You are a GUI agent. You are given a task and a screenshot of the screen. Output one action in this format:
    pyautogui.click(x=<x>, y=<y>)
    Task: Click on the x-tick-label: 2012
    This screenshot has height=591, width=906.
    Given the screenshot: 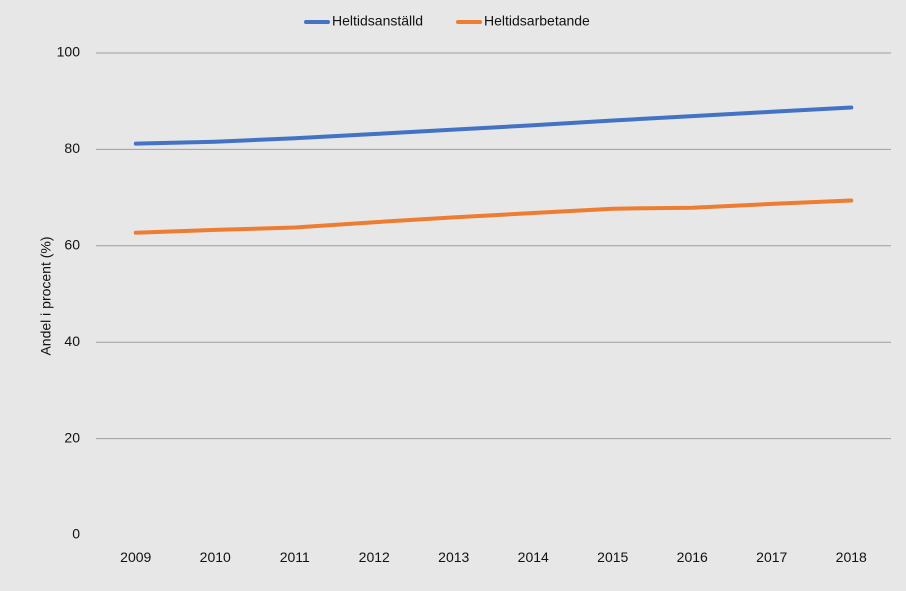 What is the action you would take?
    pyautogui.click(x=374, y=557)
    